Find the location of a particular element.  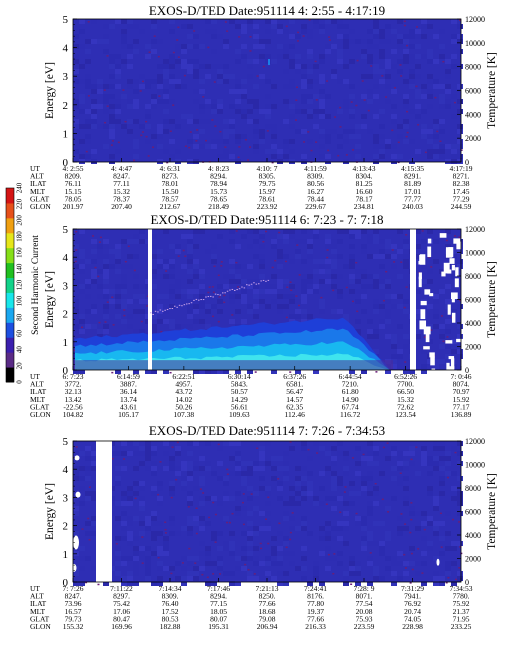

table-cell: 8294. is located at coordinates (218, 596).